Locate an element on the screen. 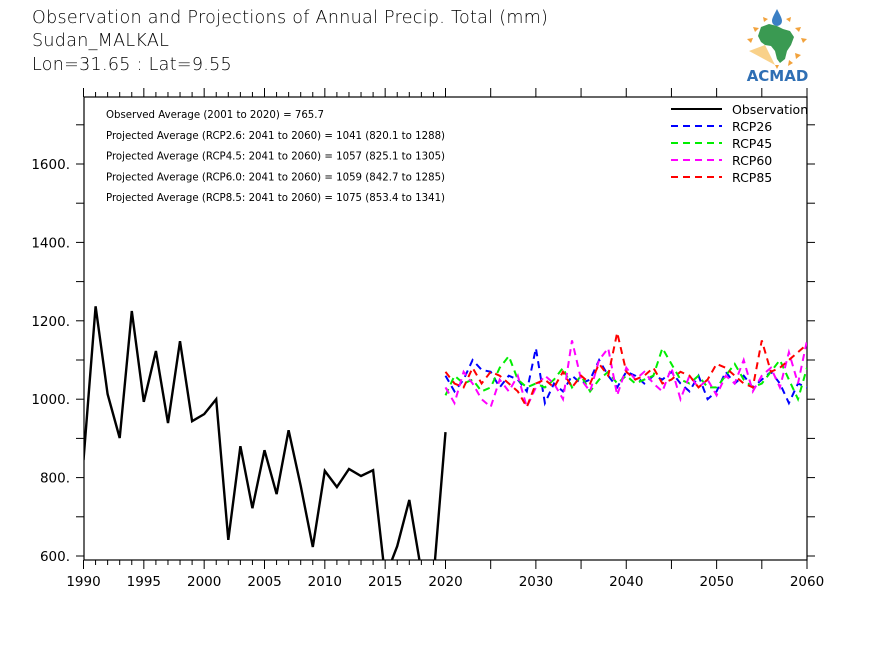  x-tick-label: 2015 is located at coordinates (385, 582).